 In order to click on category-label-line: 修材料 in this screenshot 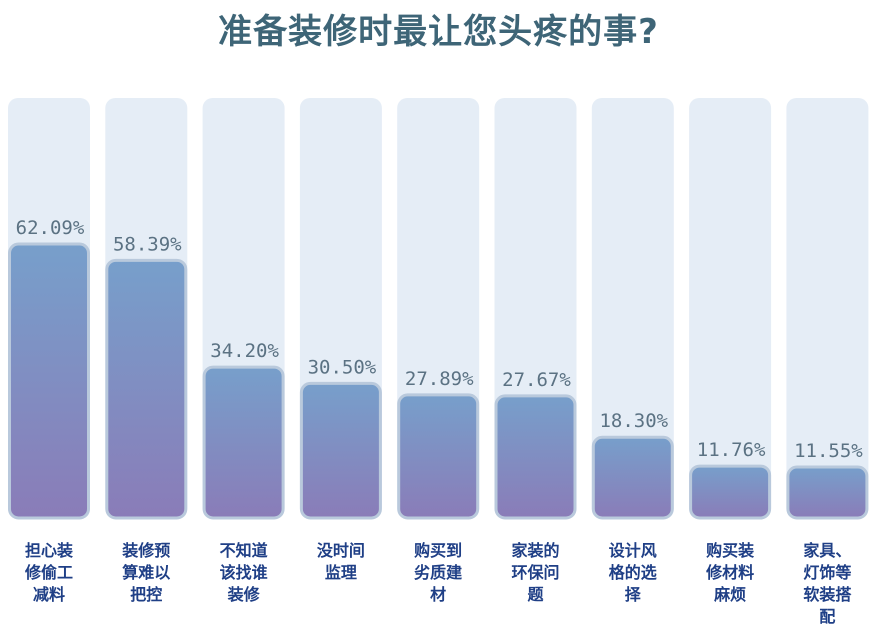, I will do `click(730, 572)`.